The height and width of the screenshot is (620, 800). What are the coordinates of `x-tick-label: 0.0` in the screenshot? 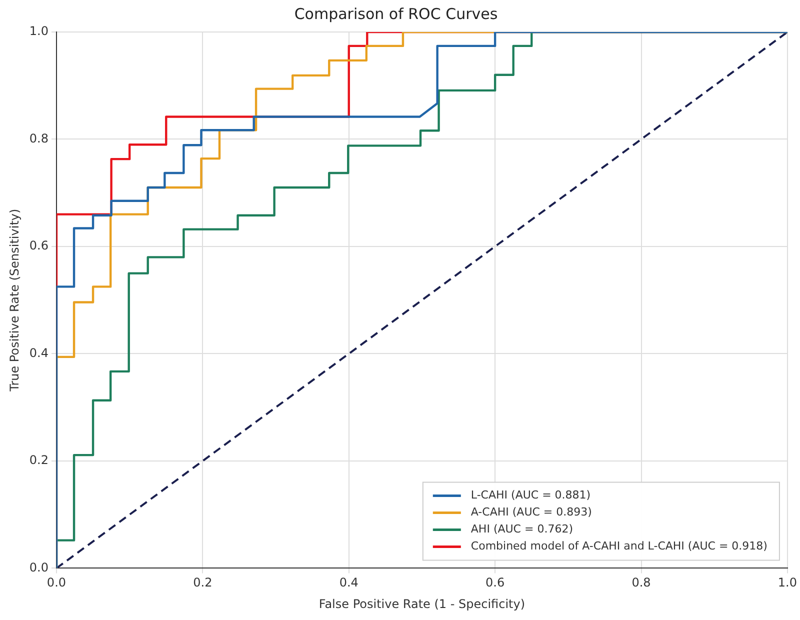 It's located at (56, 583).